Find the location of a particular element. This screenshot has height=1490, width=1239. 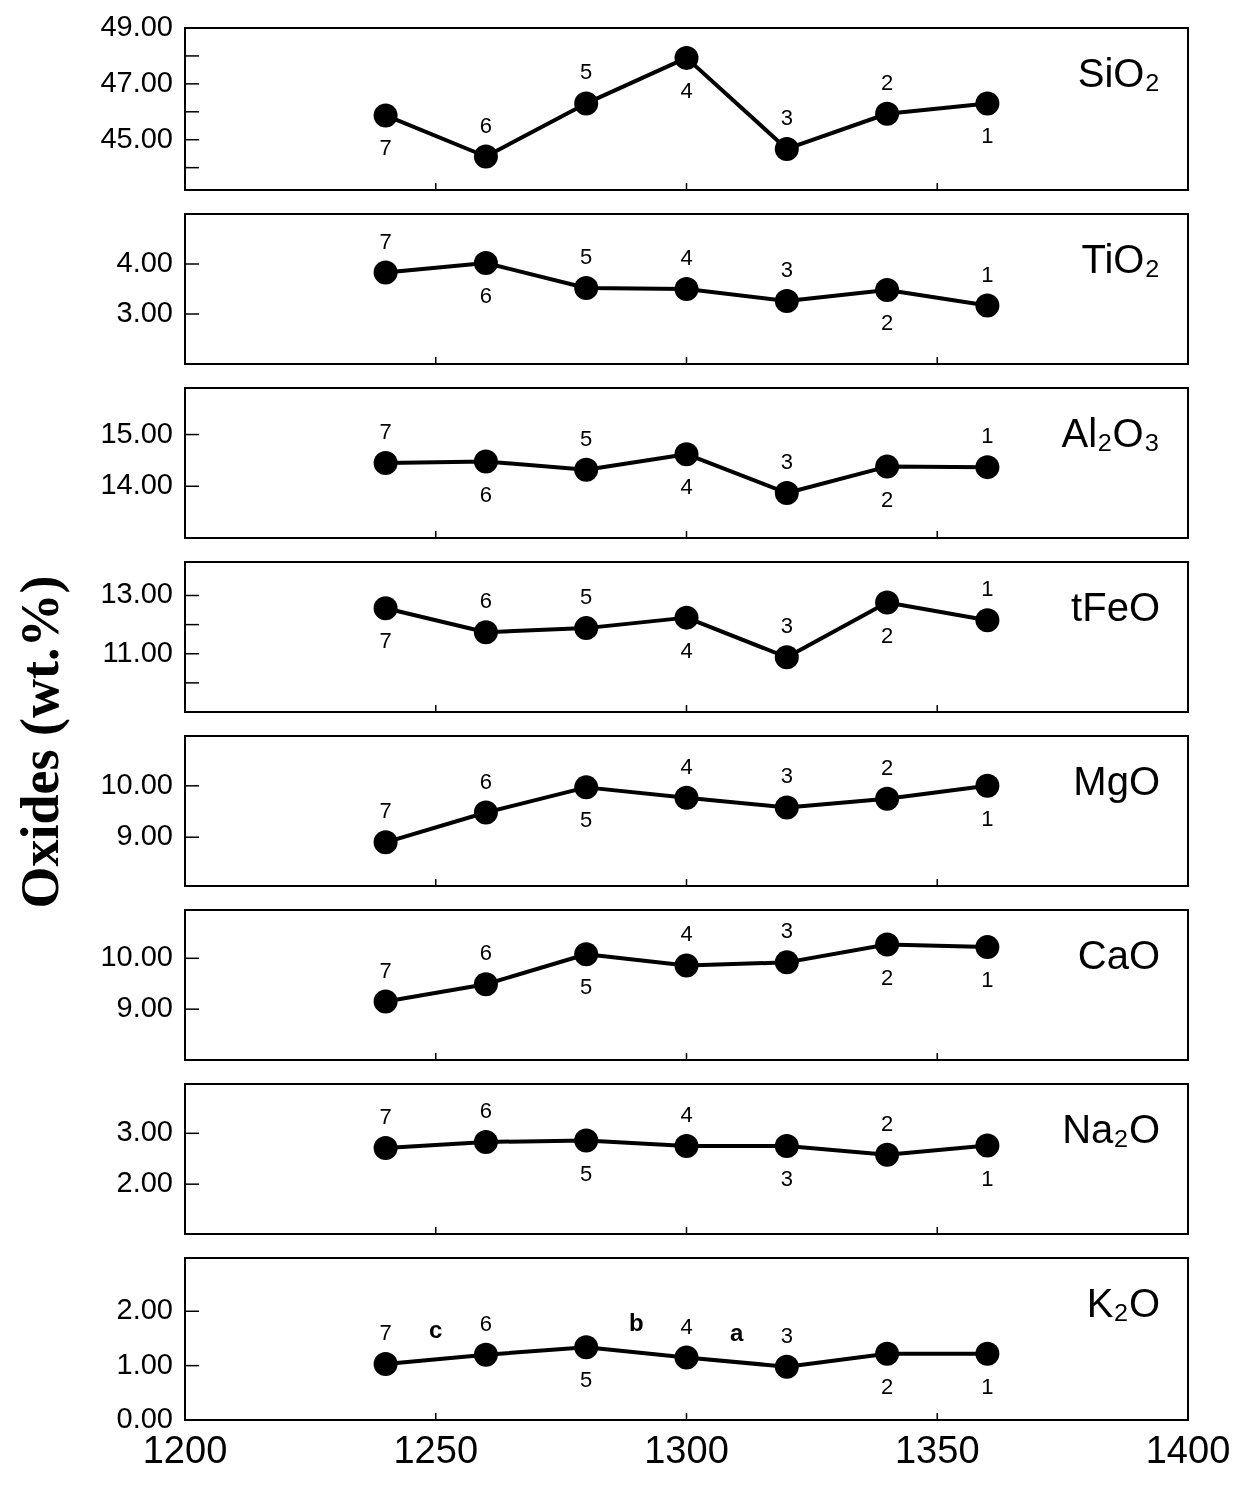

annotation: b is located at coordinates (636, 1322).